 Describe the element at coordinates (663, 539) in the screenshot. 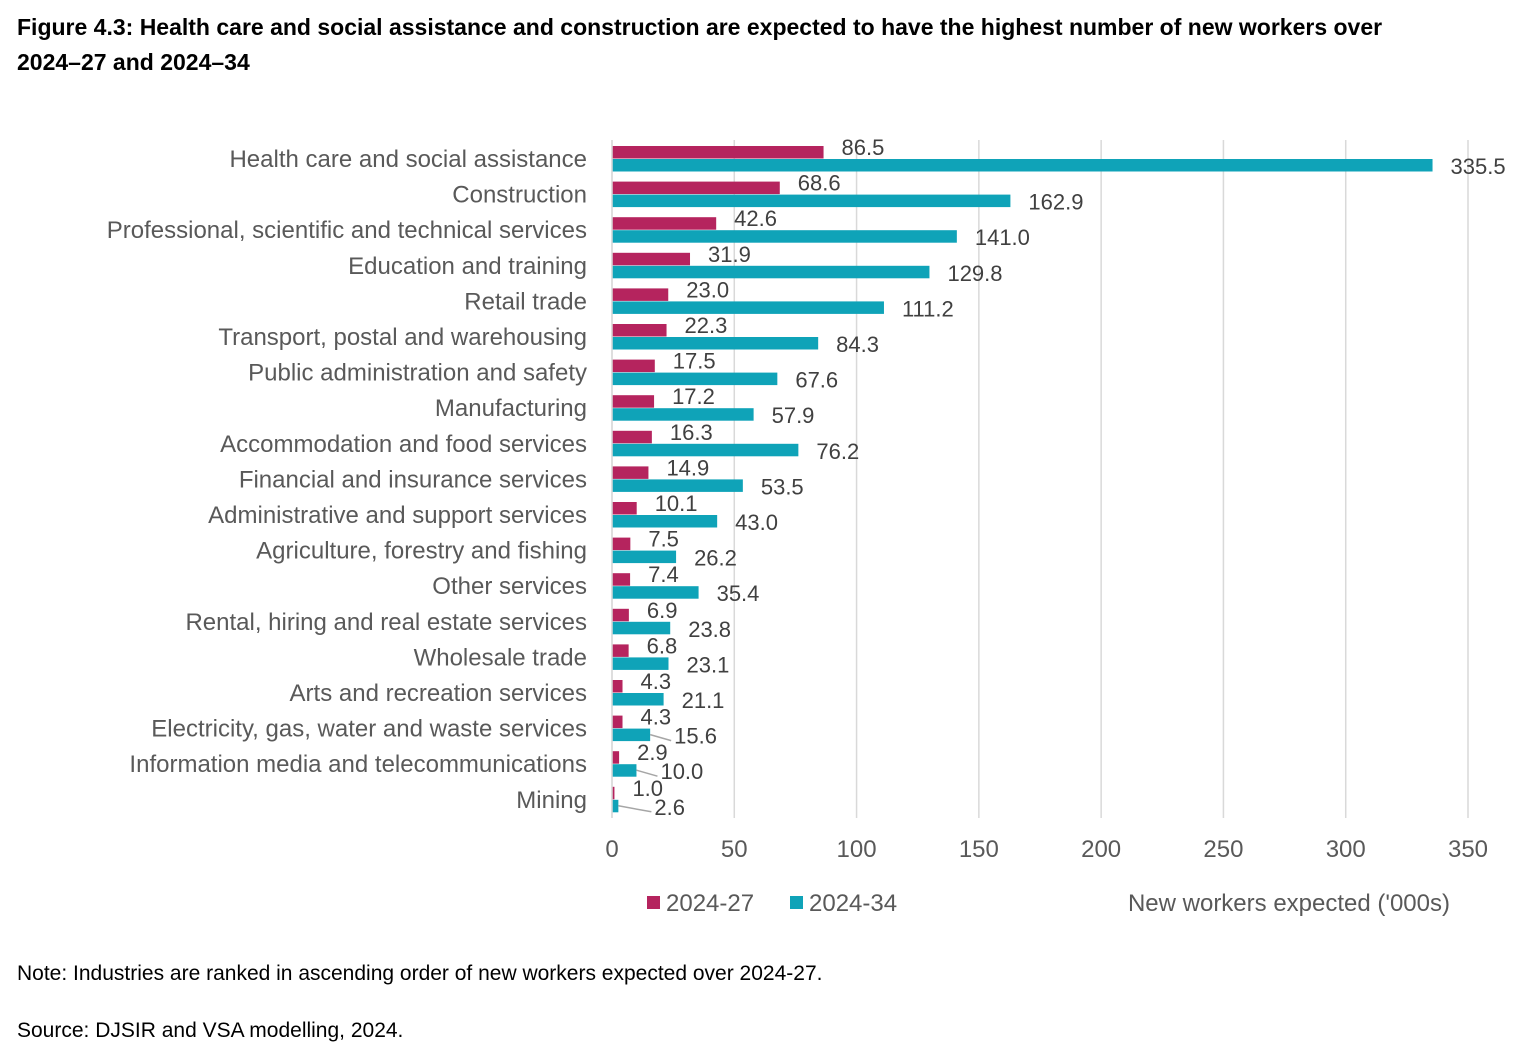

I see `data-label: 7.5` at that location.